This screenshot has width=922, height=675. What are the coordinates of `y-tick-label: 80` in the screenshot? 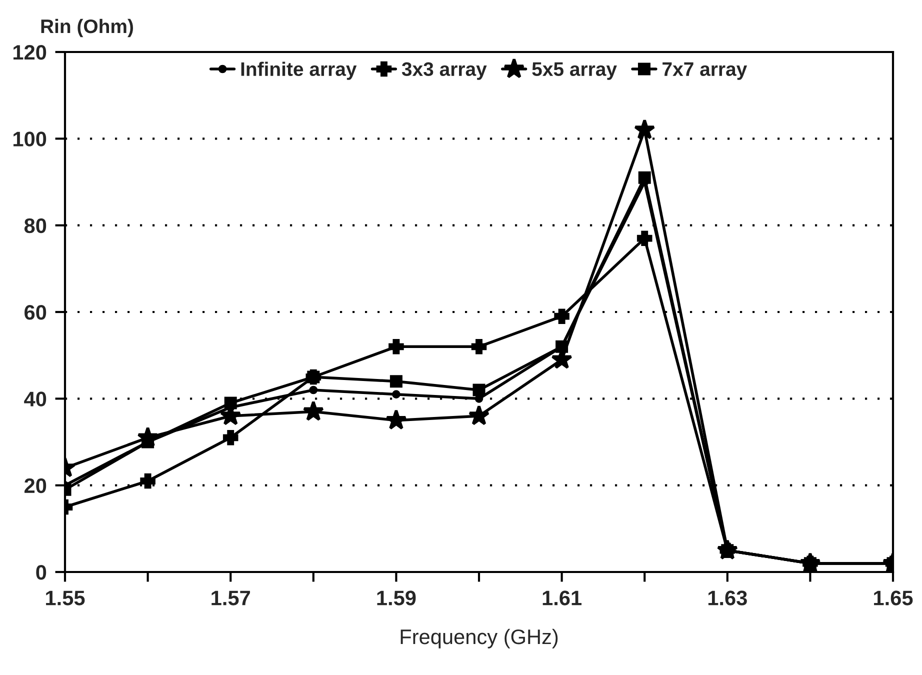 It's located at (35, 226).